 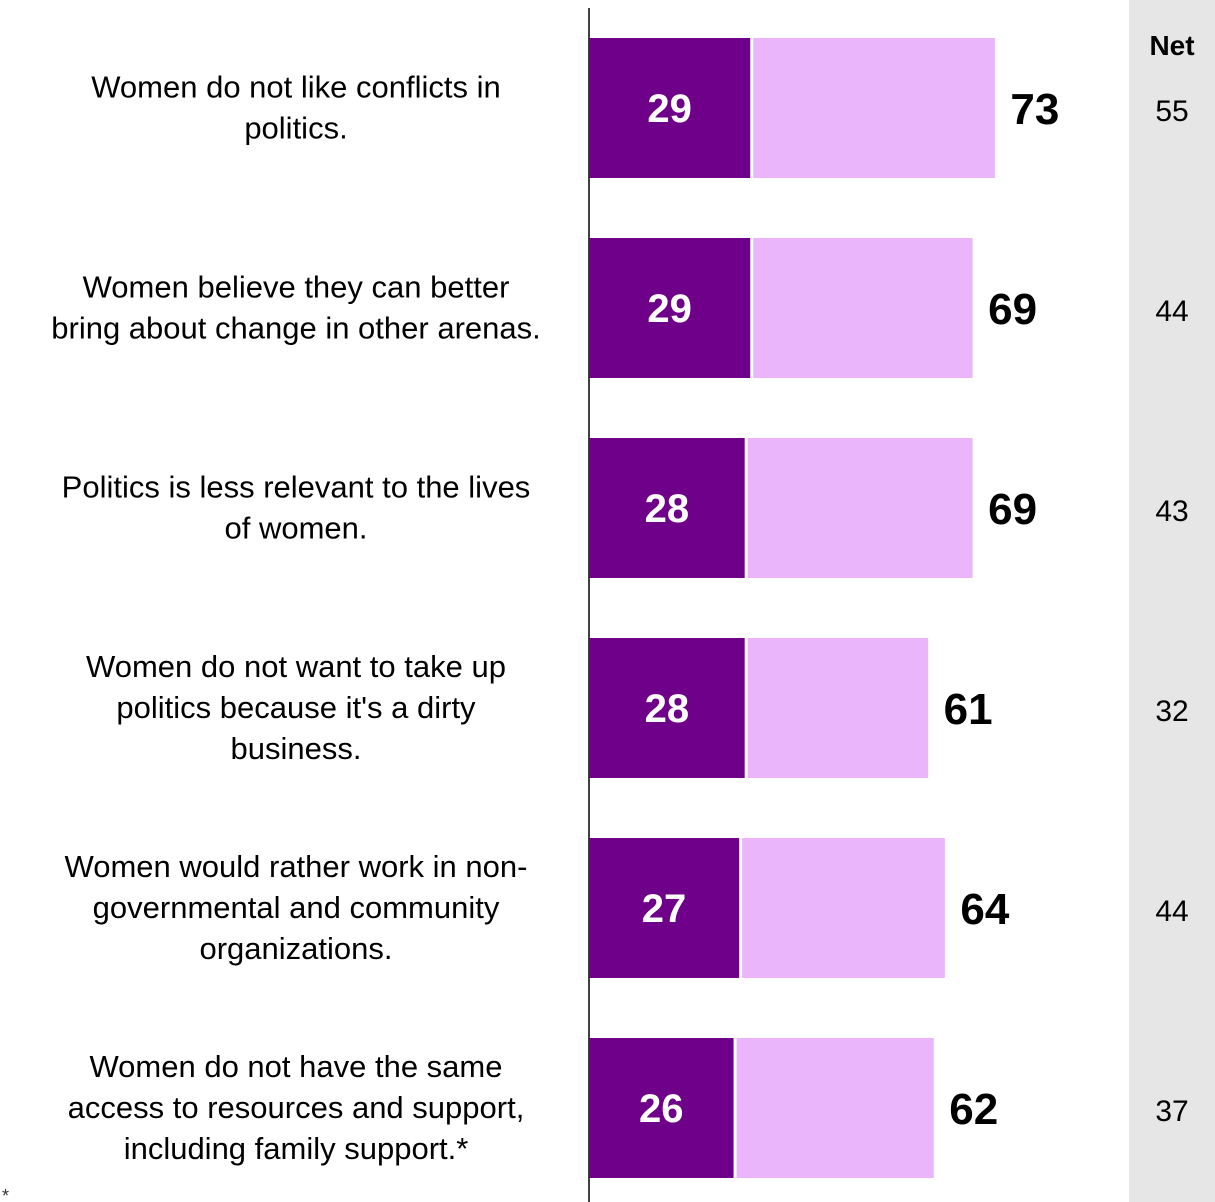 What do you see at coordinates (984, 909) in the screenshot?
I see `bar-total-label: 64` at bounding box center [984, 909].